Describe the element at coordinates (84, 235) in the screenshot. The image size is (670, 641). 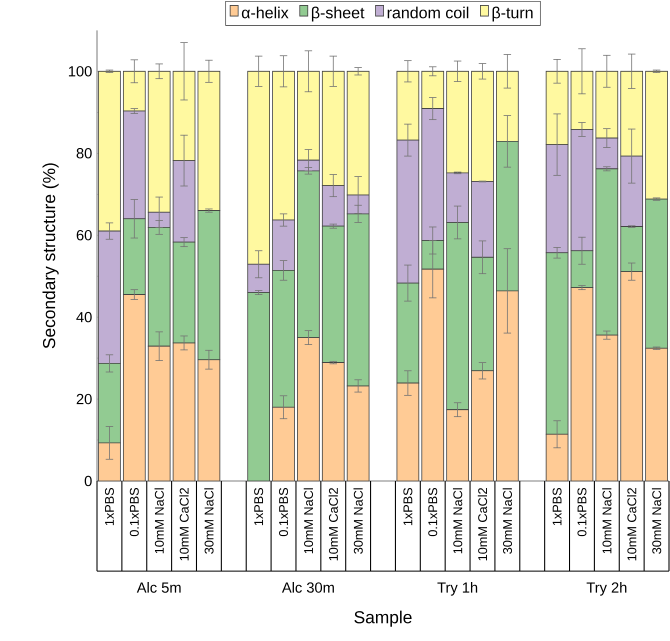
I see `y-tick-label: 60` at that location.